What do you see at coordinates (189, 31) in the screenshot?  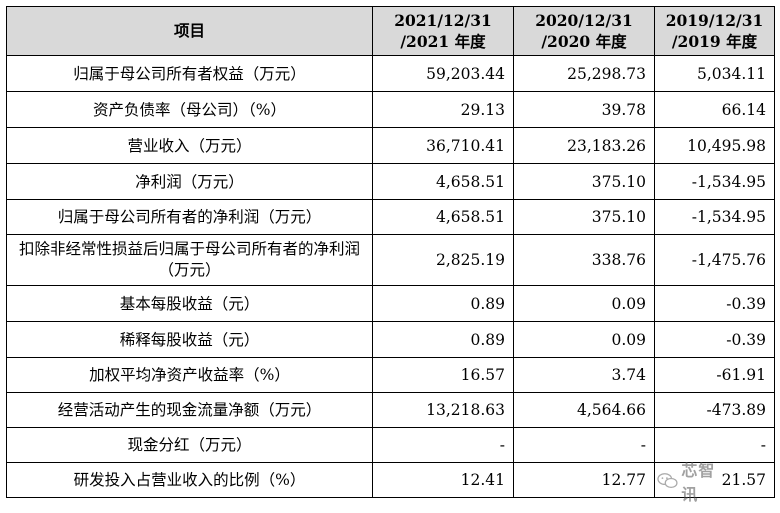 I see `header-item: 项目` at bounding box center [189, 31].